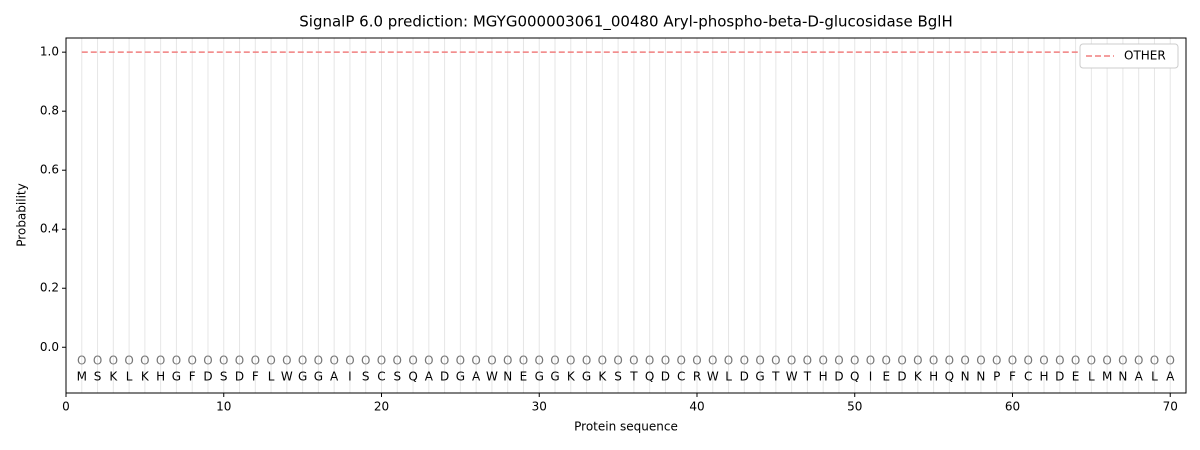 Image resolution: width=1200 pixels, height=450 pixels. Describe the element at coordinates (626, 427) in the screenshot. I see `x-axis-label: Protein sequence` at that location.